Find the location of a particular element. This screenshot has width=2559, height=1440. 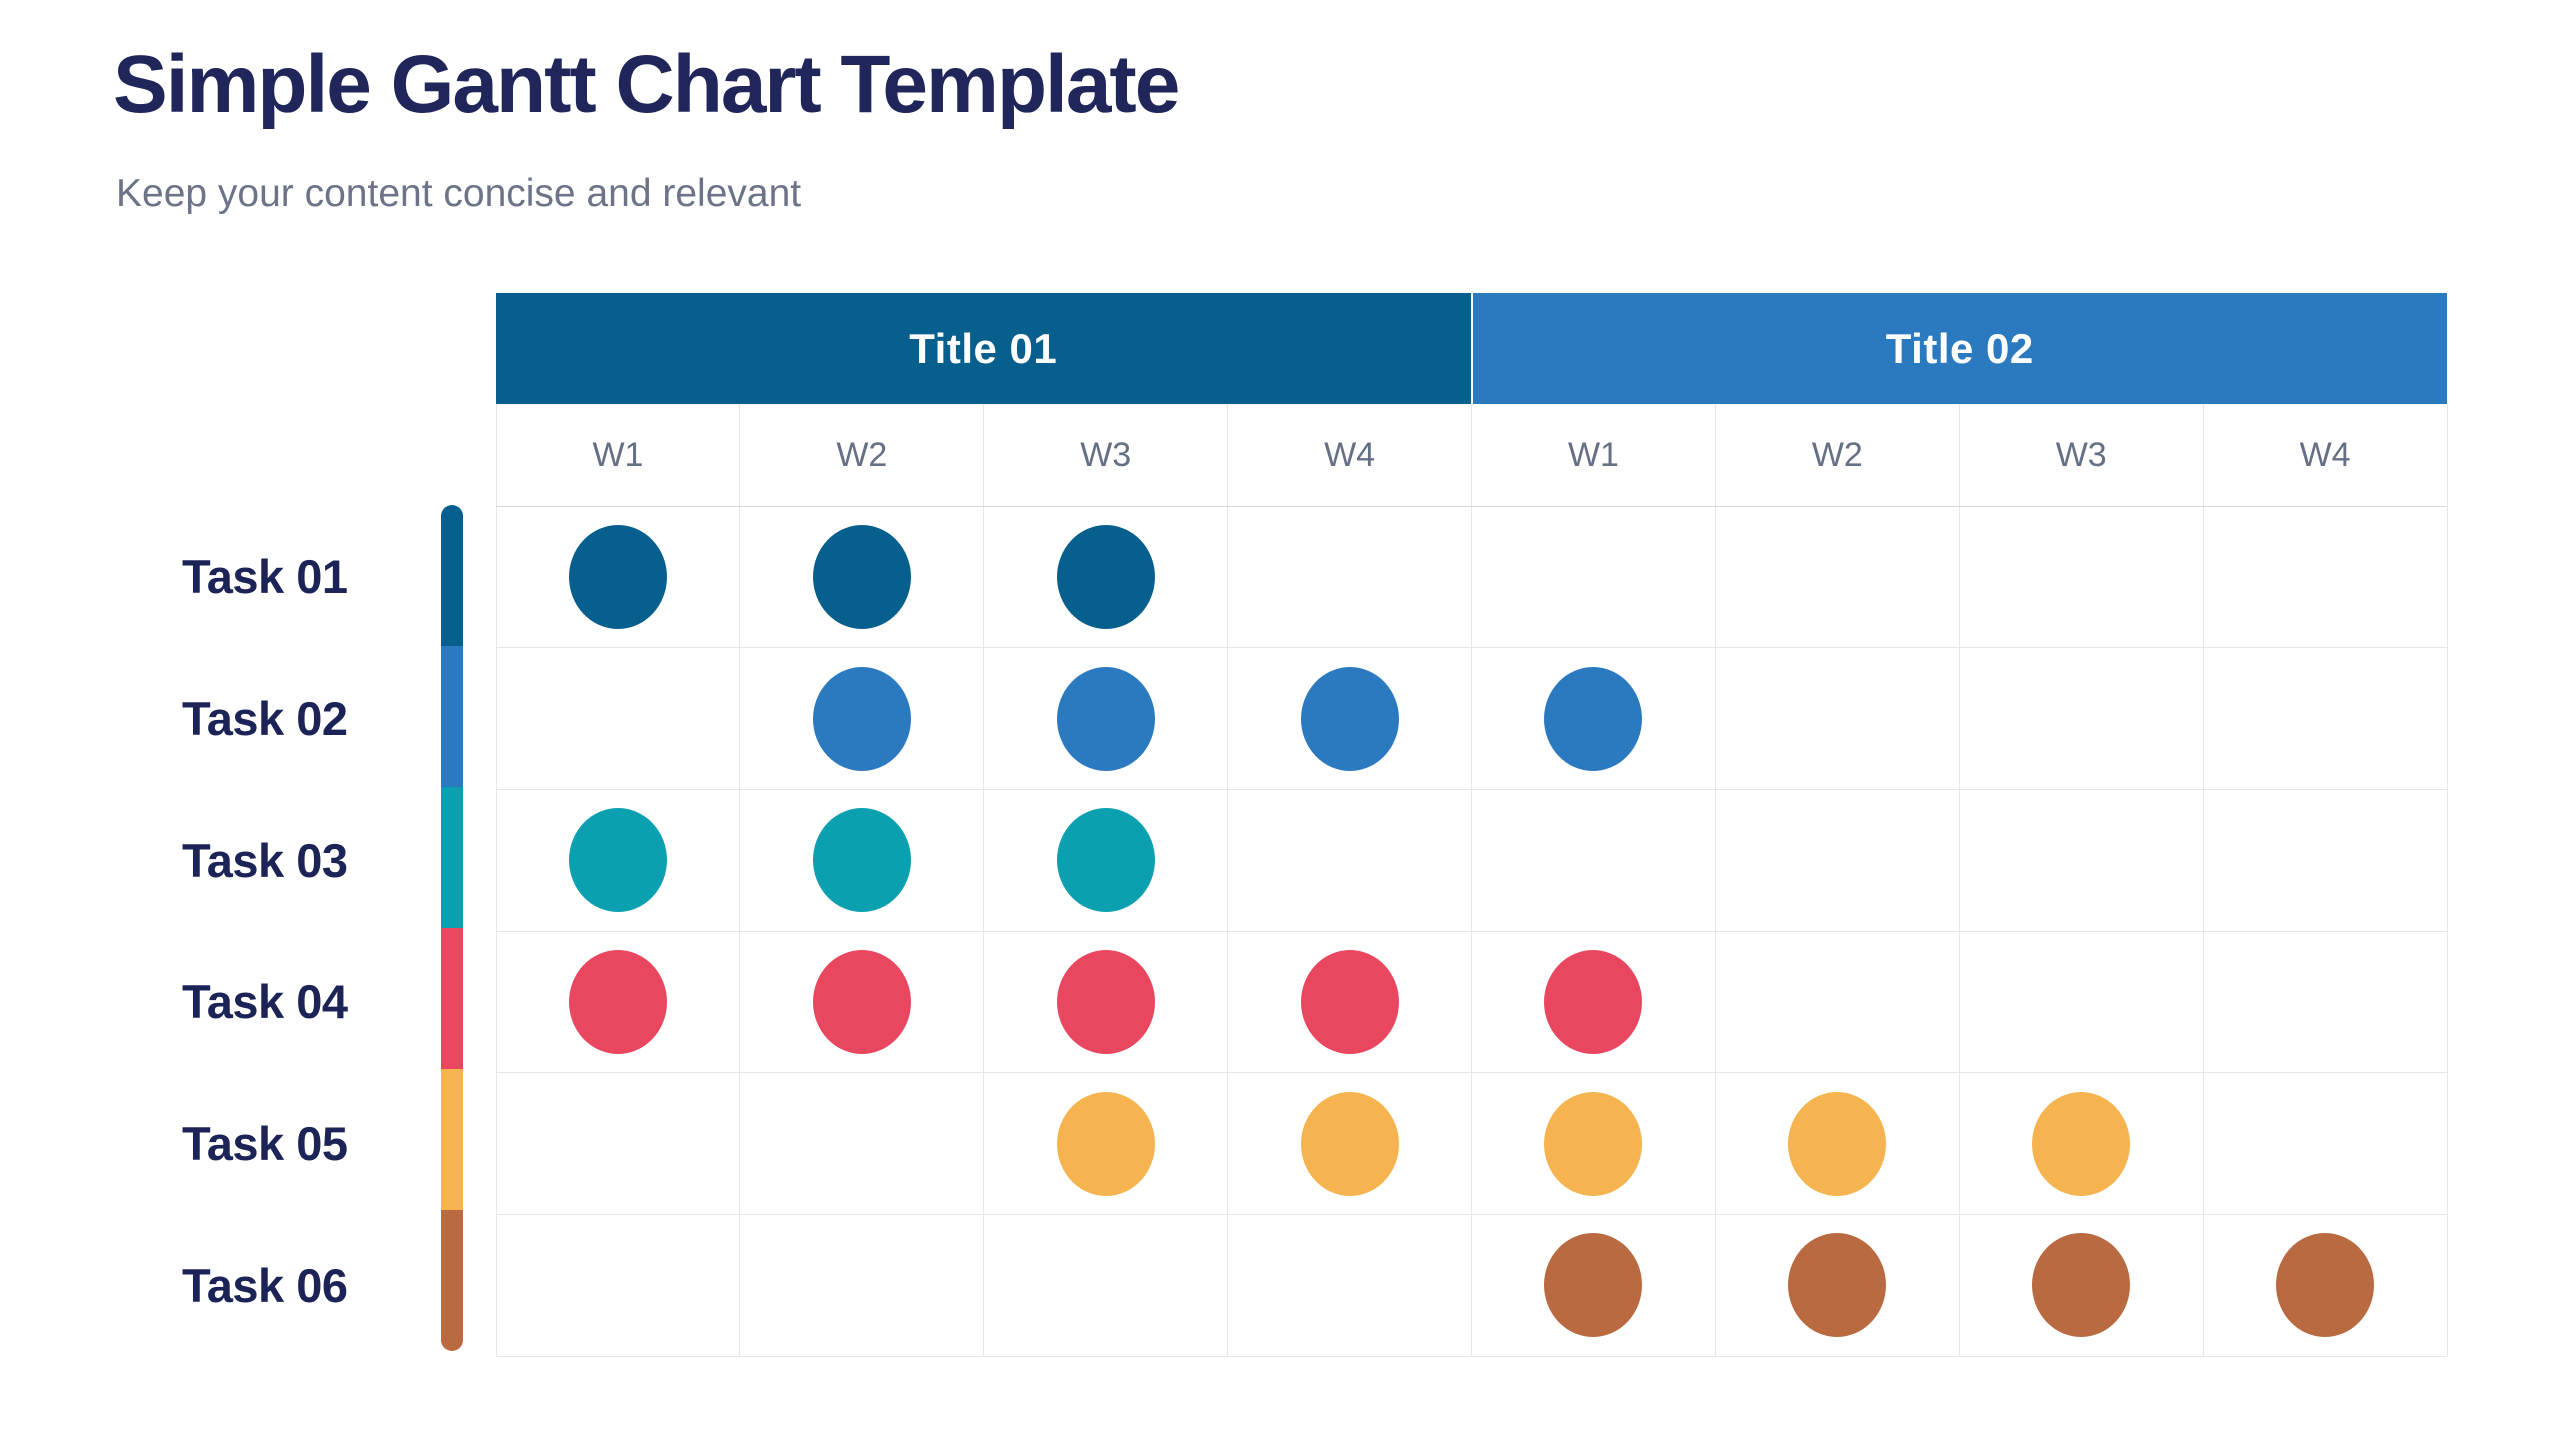

gantt-dot-task5-col3 is located at coordinates (1105, 1143).